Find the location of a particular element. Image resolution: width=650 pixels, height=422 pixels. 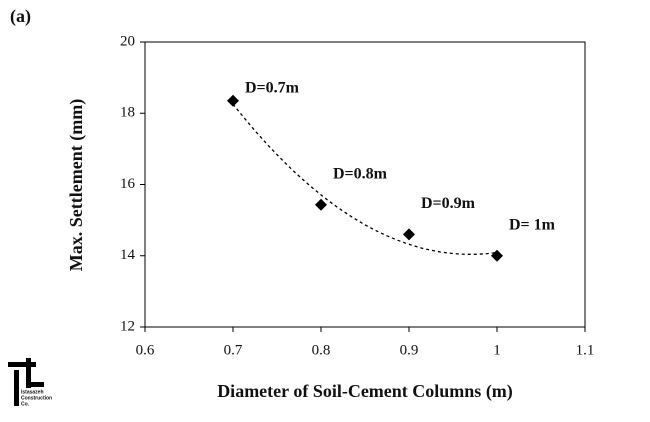

logo-text: Construction is located at coordinates (36, 398).